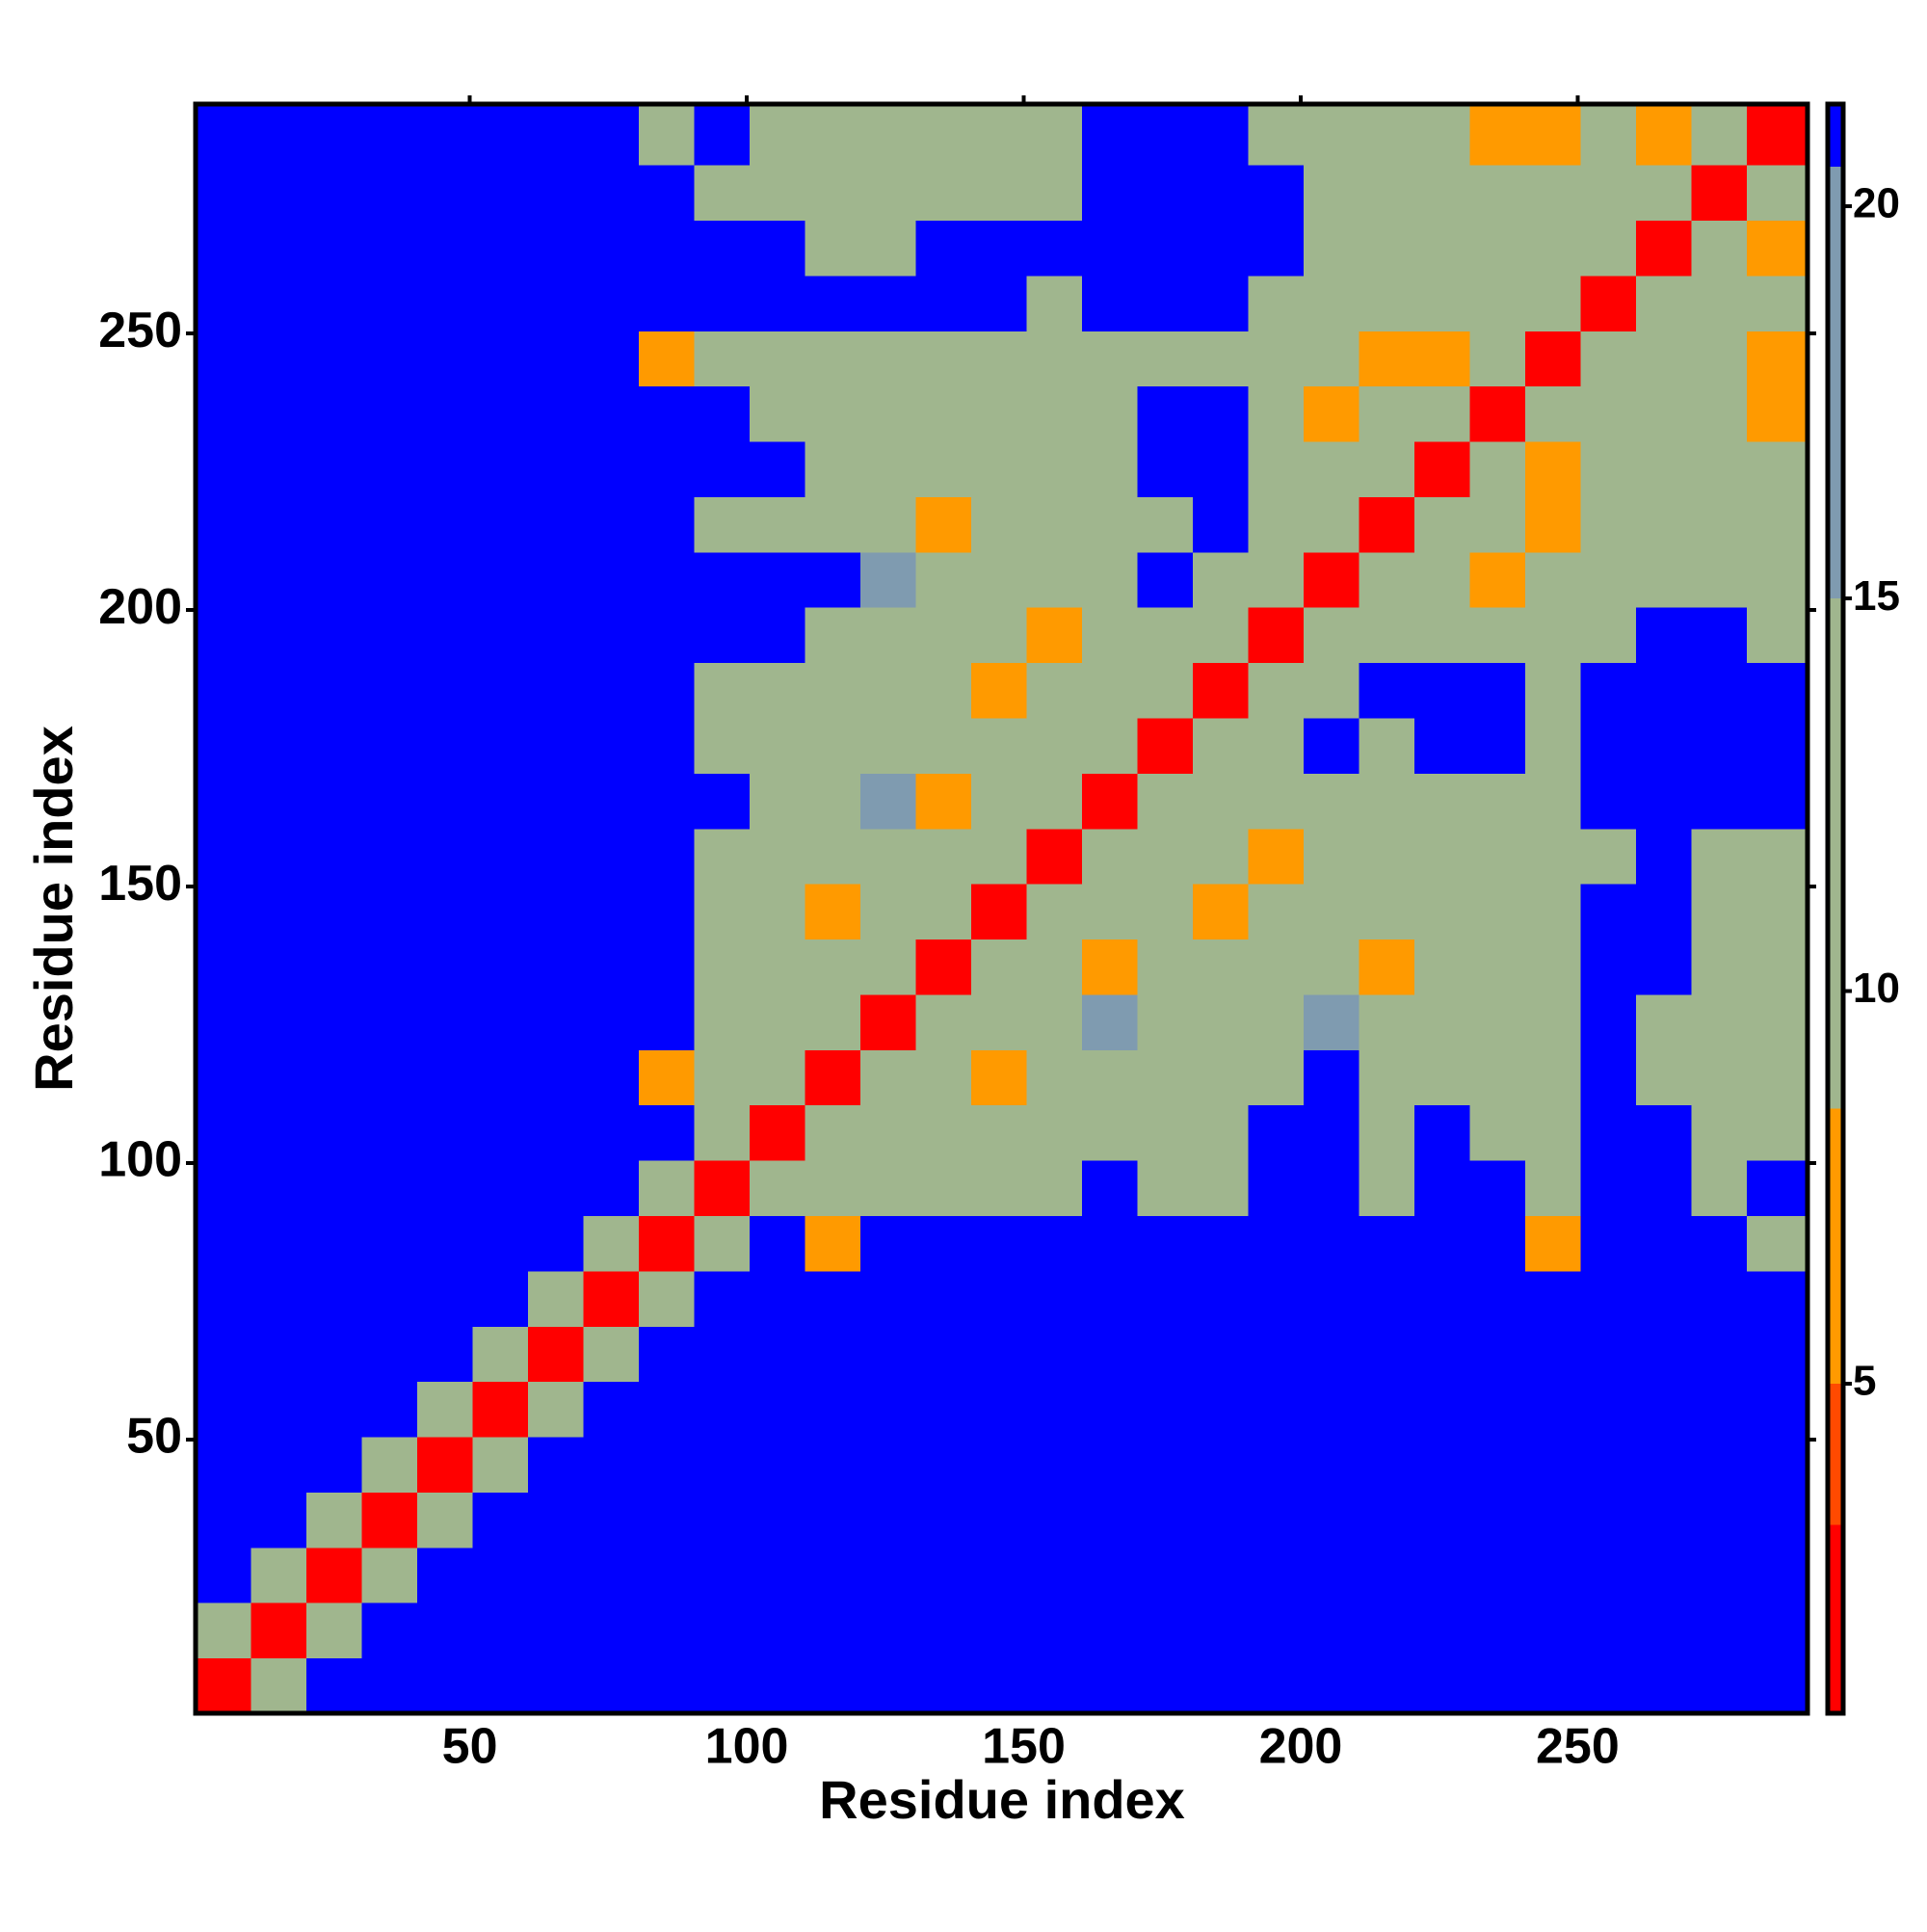  What do you see at coordinates (140, 330) in the screenshot?
I see `y-tick-label: 250` at bounding box center [140, 330].